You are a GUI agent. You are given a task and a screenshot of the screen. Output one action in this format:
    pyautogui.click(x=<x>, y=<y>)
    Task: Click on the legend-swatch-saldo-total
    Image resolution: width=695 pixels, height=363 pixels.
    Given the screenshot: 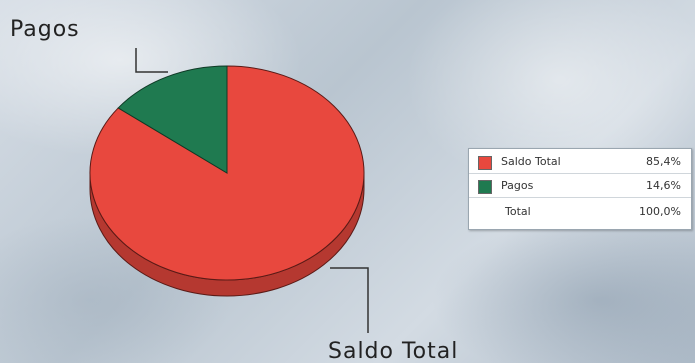 What is the action you would take?
    pyautogui.click(x=485, y=163)
    